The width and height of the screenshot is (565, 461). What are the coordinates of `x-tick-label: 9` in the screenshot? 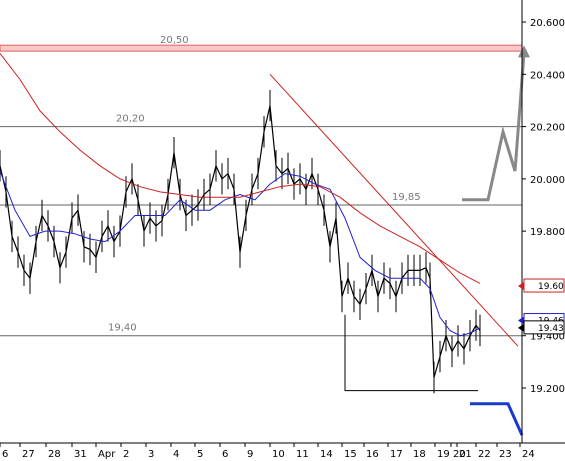 It's located at (250, 454).